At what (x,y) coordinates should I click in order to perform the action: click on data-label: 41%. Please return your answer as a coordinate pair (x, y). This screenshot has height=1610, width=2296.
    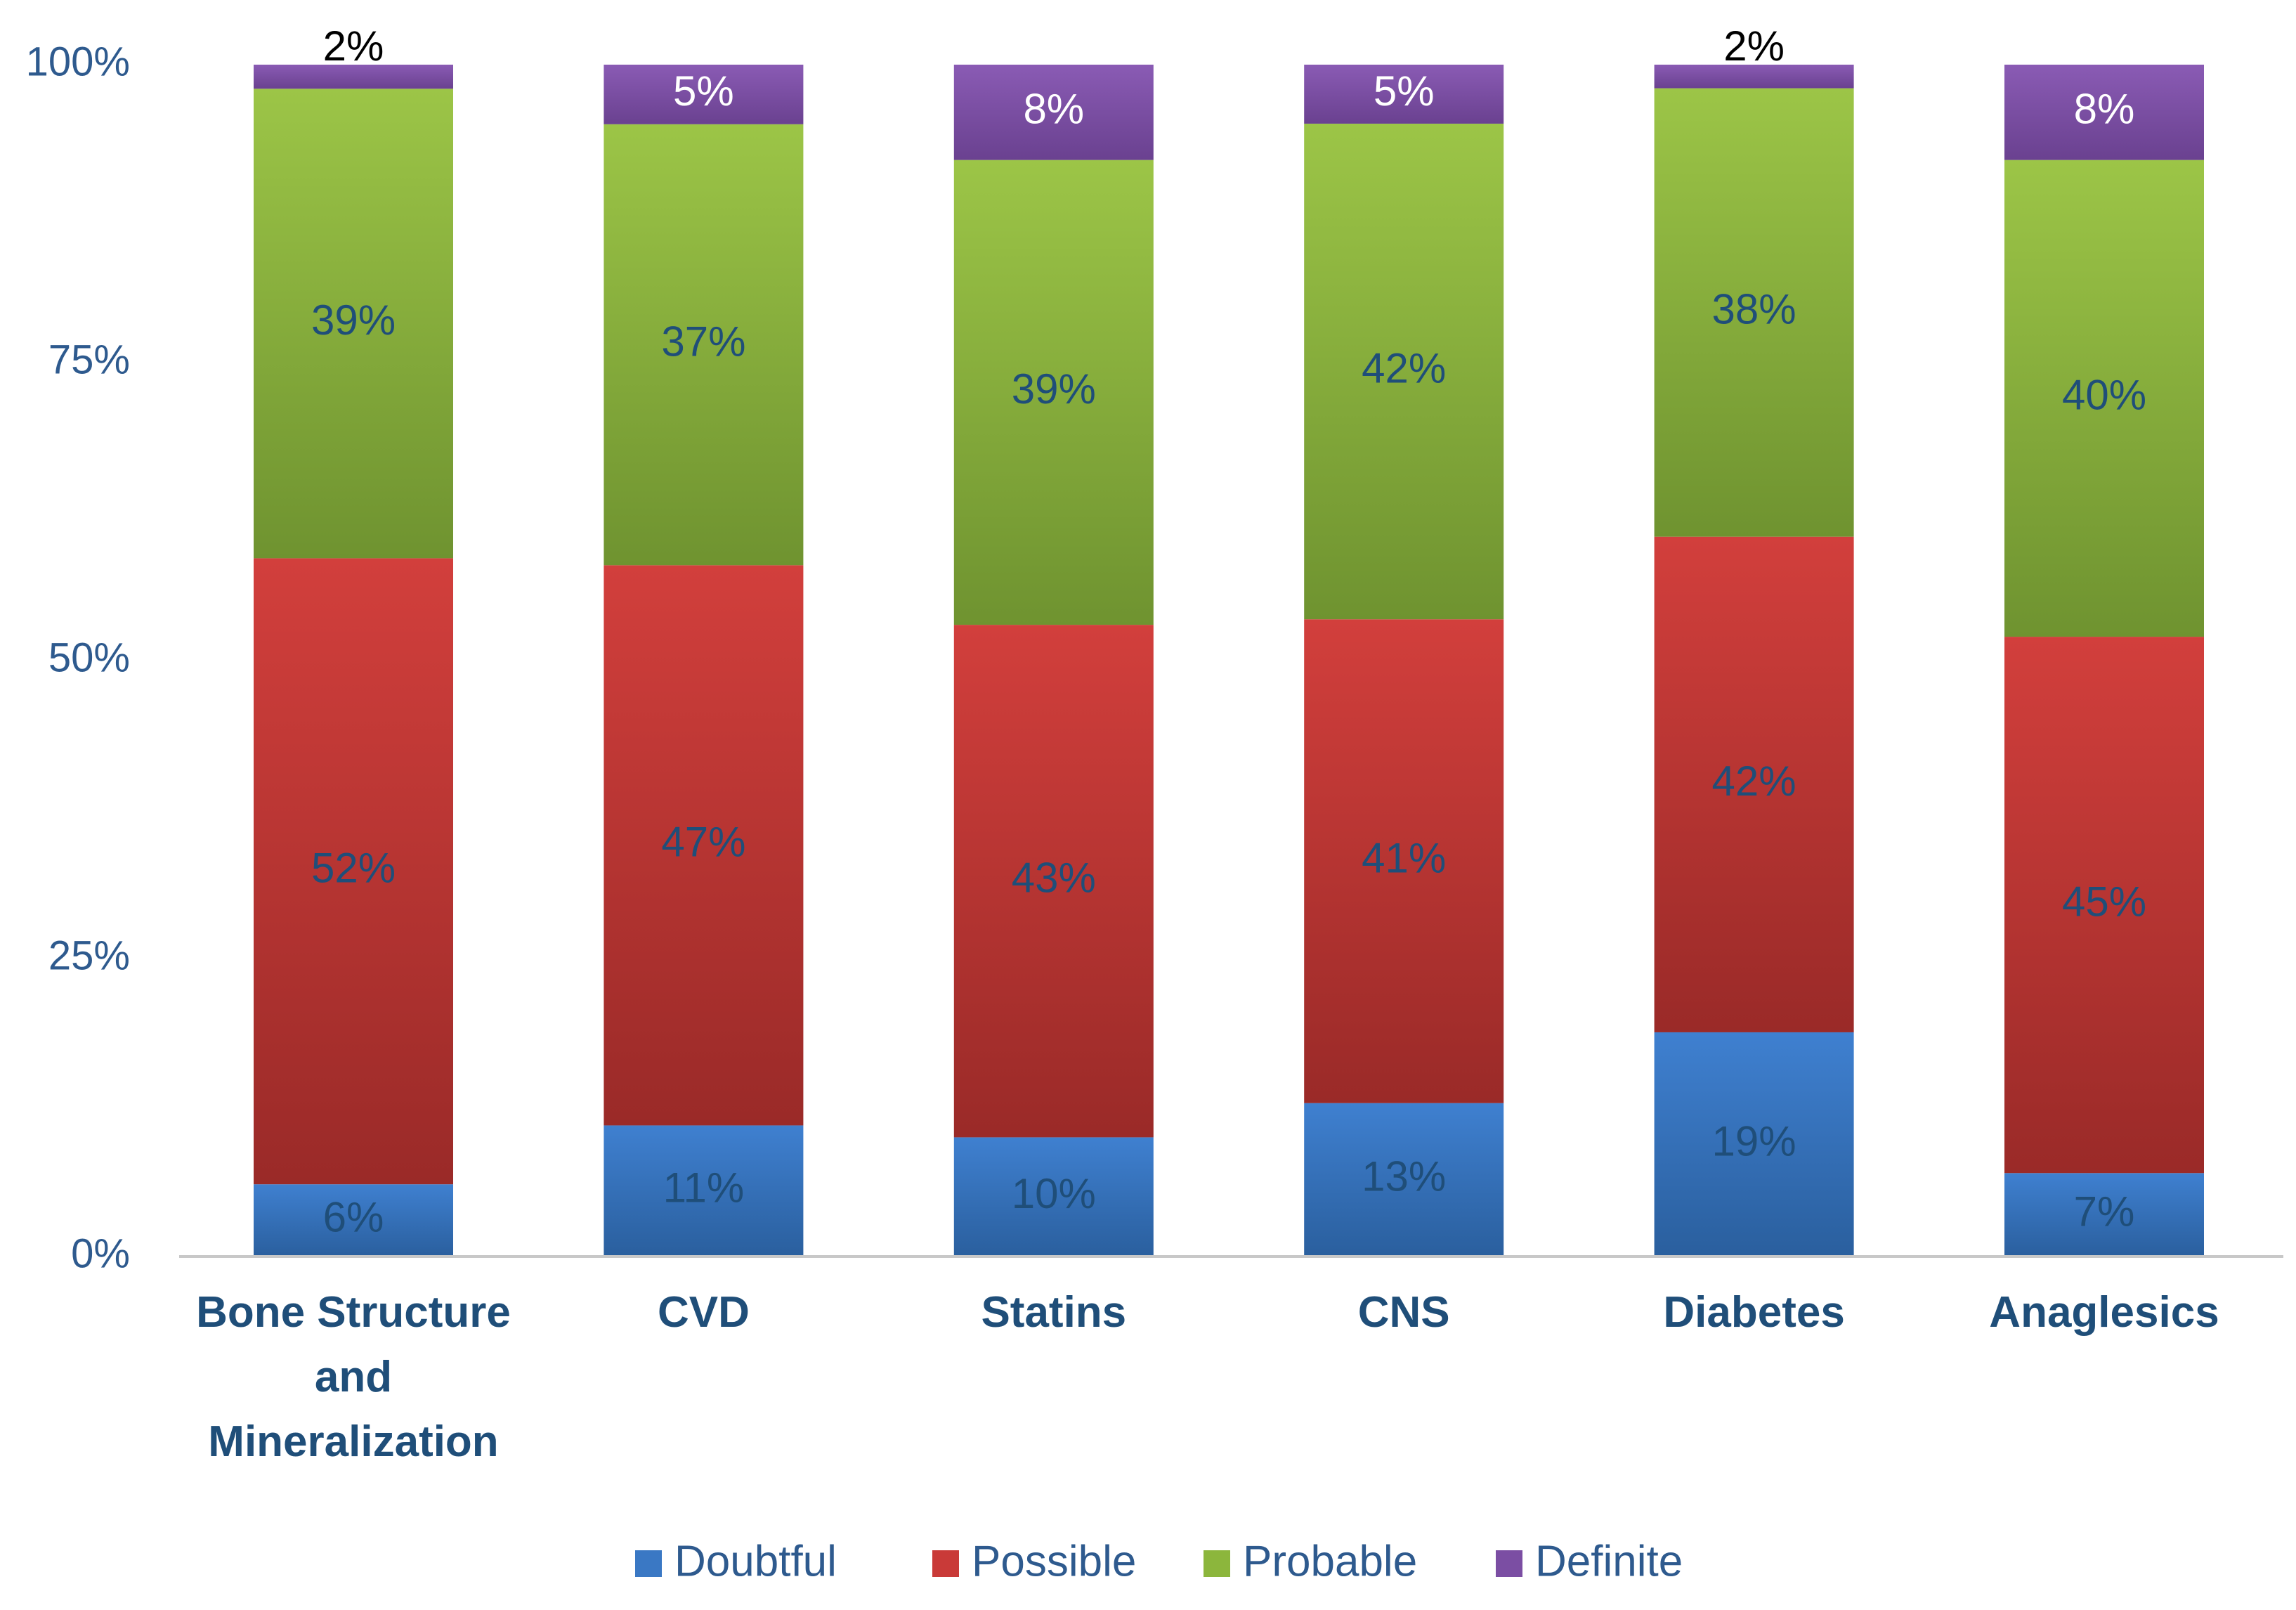
    Looking at the image, I should click on (1404, 858).